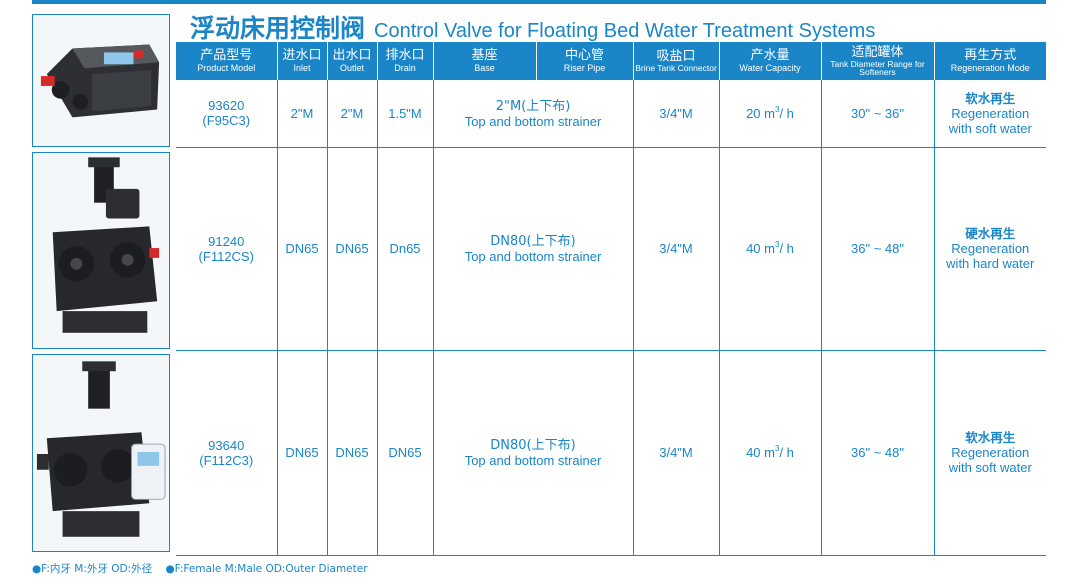  I want to click on cell-tank: 30" ~ 36", so click(877, 114).